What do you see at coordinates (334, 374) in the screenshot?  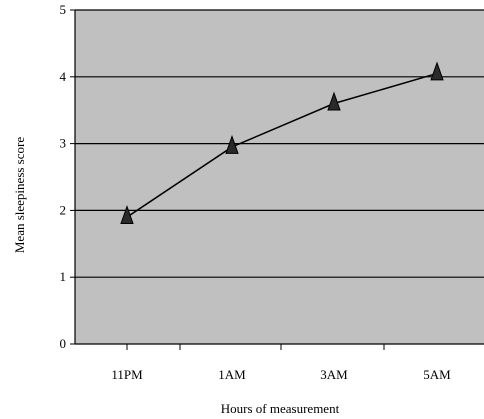 I see `x-tick-label: 3AM` at bounding box center [334, 374].